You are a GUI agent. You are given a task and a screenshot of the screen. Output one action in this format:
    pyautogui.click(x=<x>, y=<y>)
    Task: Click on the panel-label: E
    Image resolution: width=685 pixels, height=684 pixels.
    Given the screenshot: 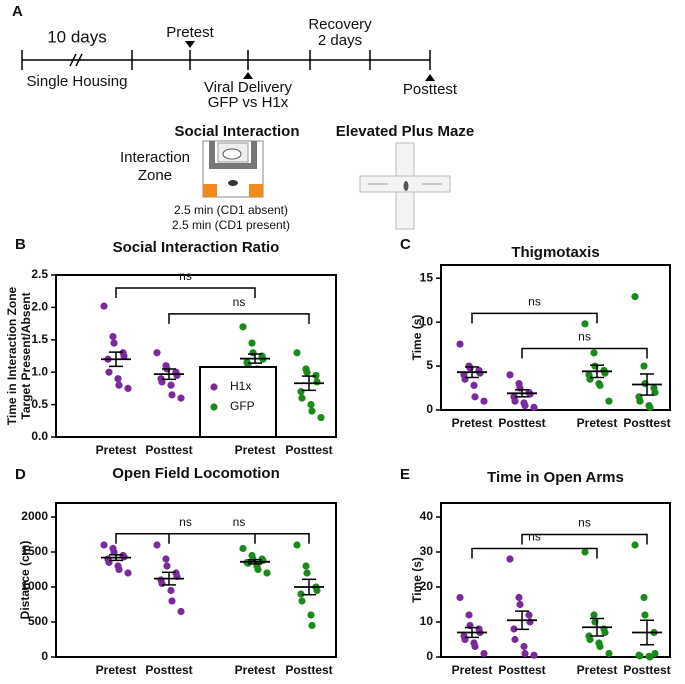 What is the action you would take?
    pyautogui.click(x=405, y=474)
    